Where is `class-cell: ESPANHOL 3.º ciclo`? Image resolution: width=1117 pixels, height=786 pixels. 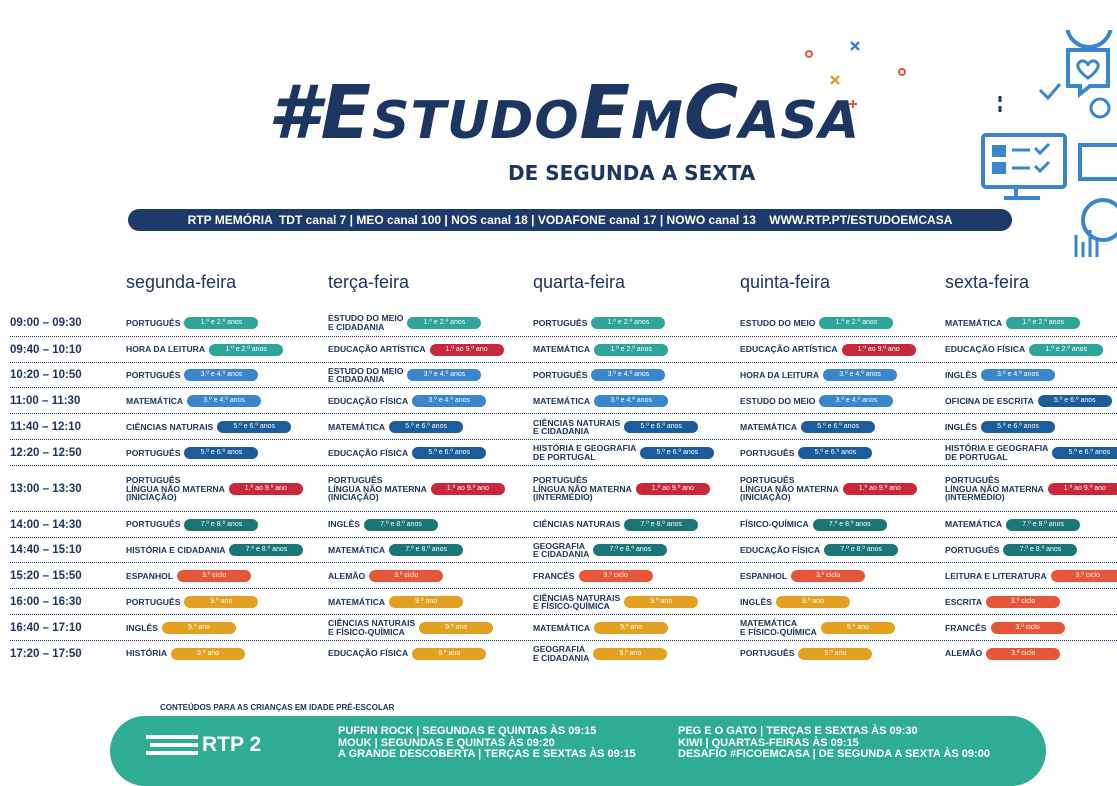 class-cell: ESPANHOL 3.º ciclo is located at coordinates (803, 576).